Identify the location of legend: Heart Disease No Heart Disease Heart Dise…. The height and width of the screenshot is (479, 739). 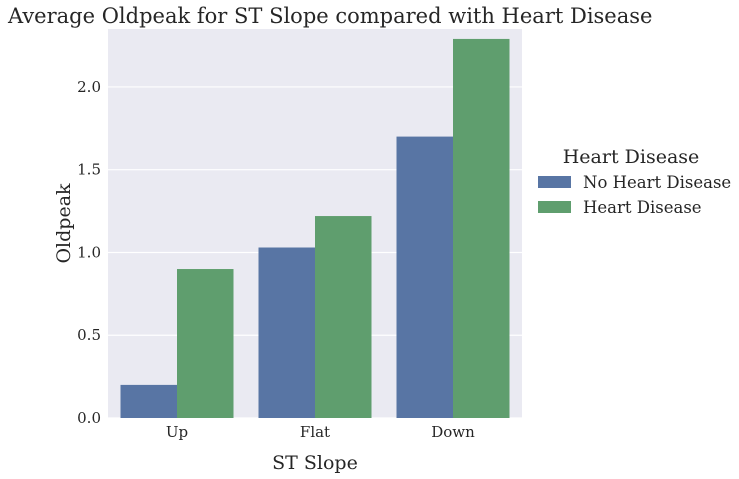
(634, 181).